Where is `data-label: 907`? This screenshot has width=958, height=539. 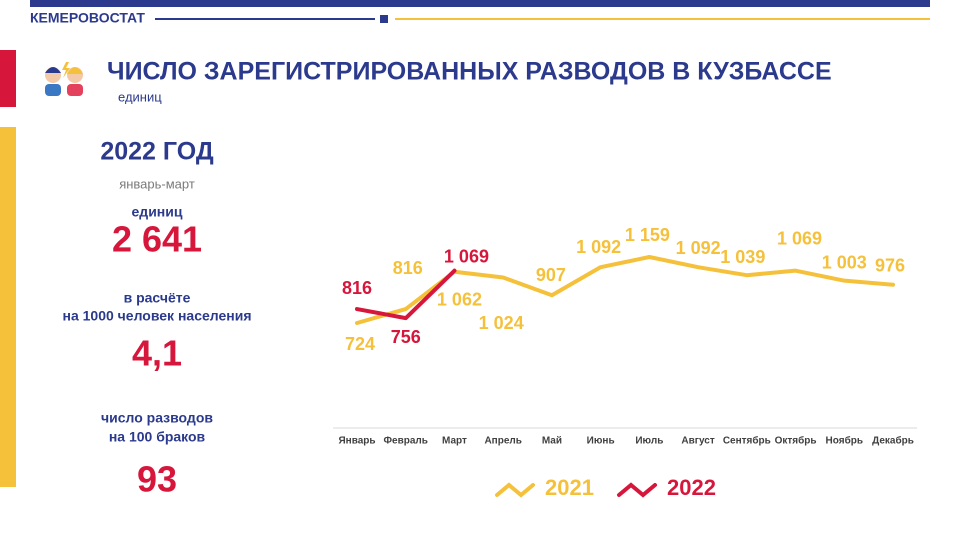 data-label: 907 is located at coordinates (551, 275).